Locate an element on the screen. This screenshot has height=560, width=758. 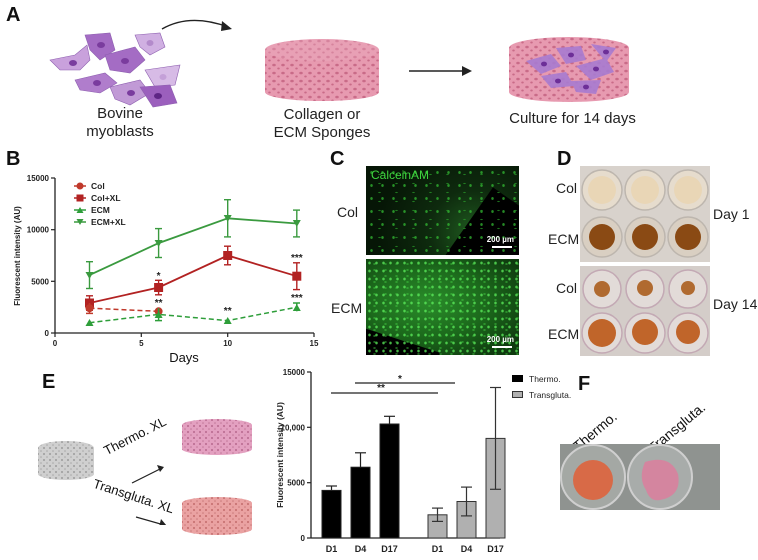
y-tick-label: 10000 is located at coordinates (38, 230).